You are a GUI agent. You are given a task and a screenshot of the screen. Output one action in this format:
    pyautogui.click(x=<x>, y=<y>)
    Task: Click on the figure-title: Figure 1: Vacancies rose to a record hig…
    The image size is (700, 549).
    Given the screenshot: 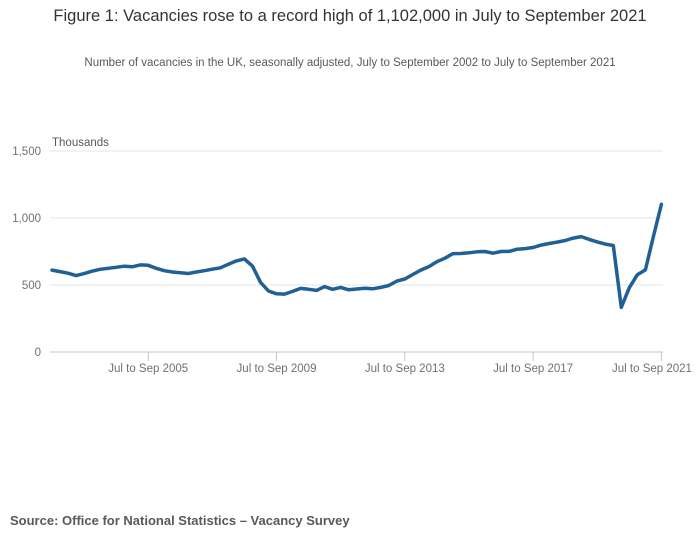 What is the action you would take?
    pyautogui.click(x=350, y=16)
    